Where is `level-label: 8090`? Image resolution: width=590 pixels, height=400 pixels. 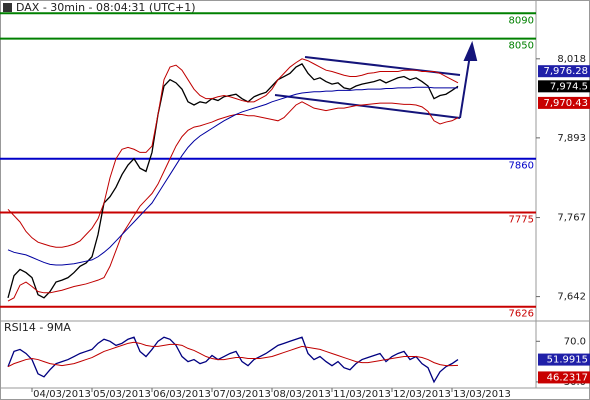 level-label: 8090 is located at coordinates (521, 20).